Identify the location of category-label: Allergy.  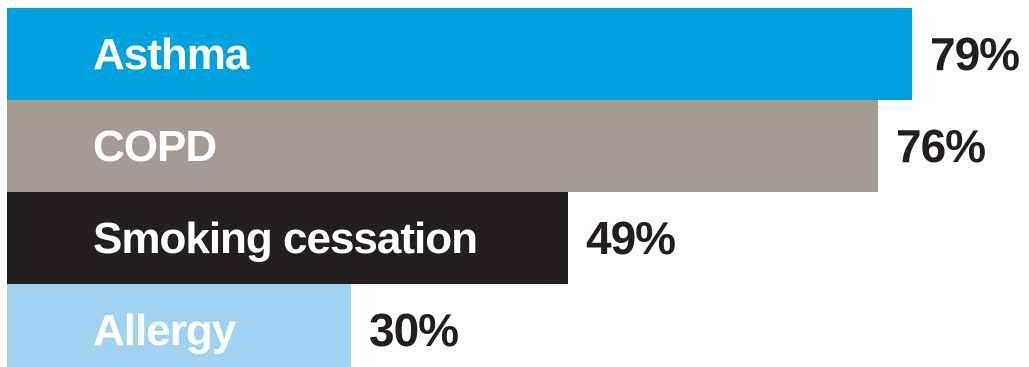
(165, 330).